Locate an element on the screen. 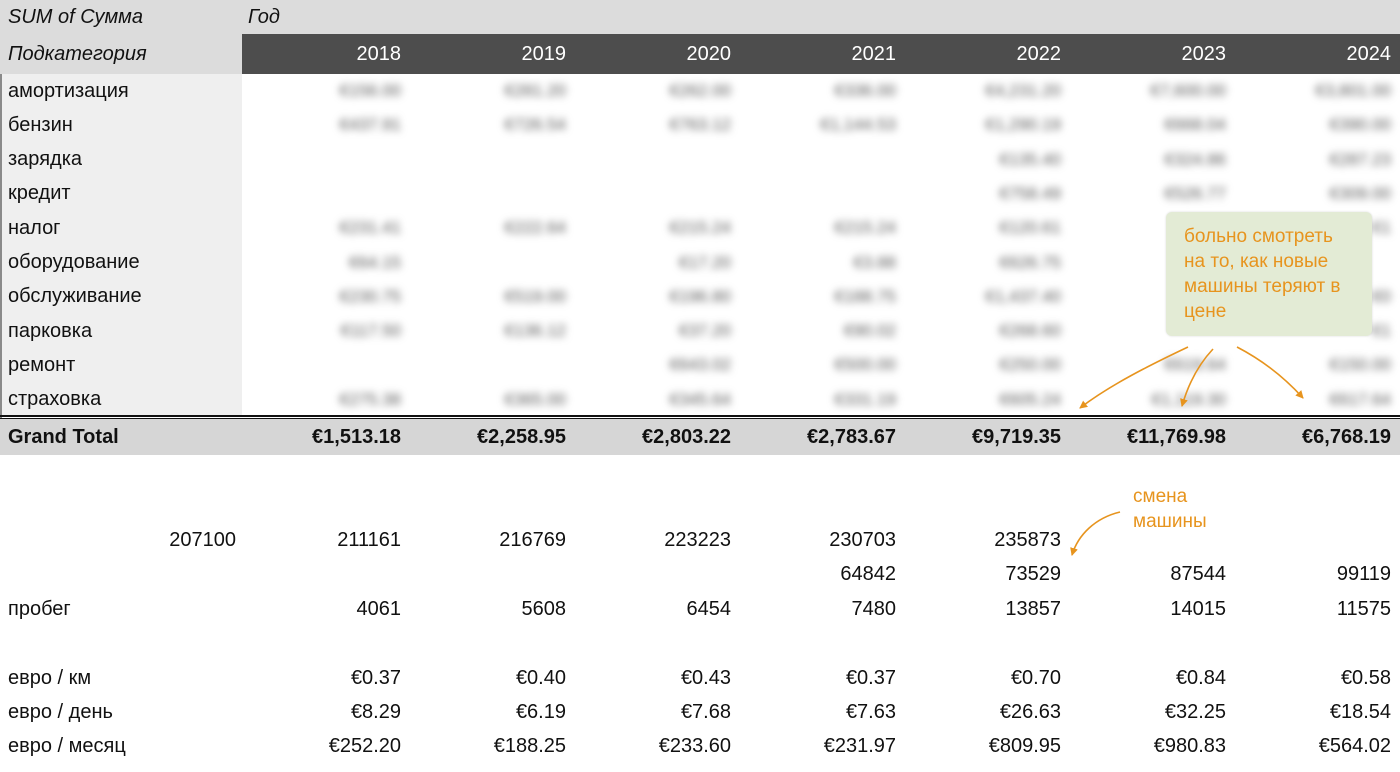 This screenshot has width=1400, height=772. amount-cell: €1,437.40 is located at coordinates (1023, 296).